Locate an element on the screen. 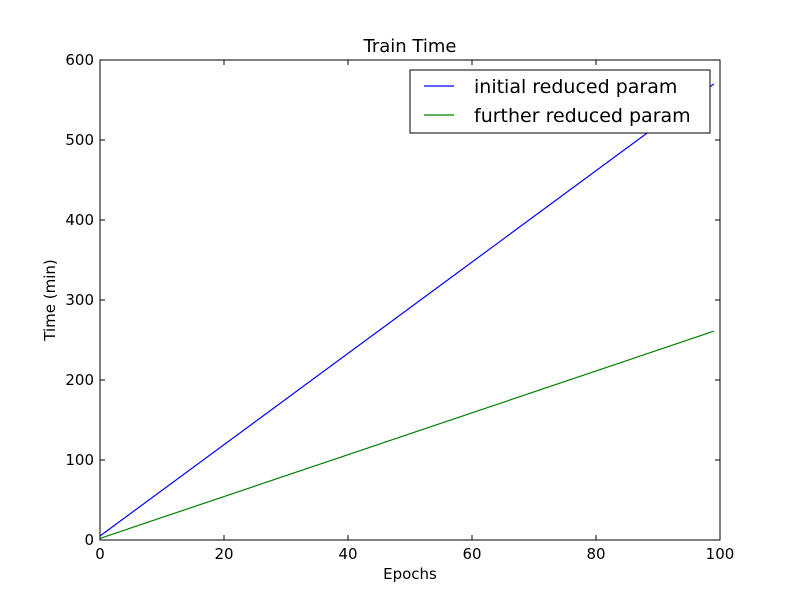 The width and height of the screenshot is (800, 600). x-tick-label: 0 is located at coordinates (100, 554).